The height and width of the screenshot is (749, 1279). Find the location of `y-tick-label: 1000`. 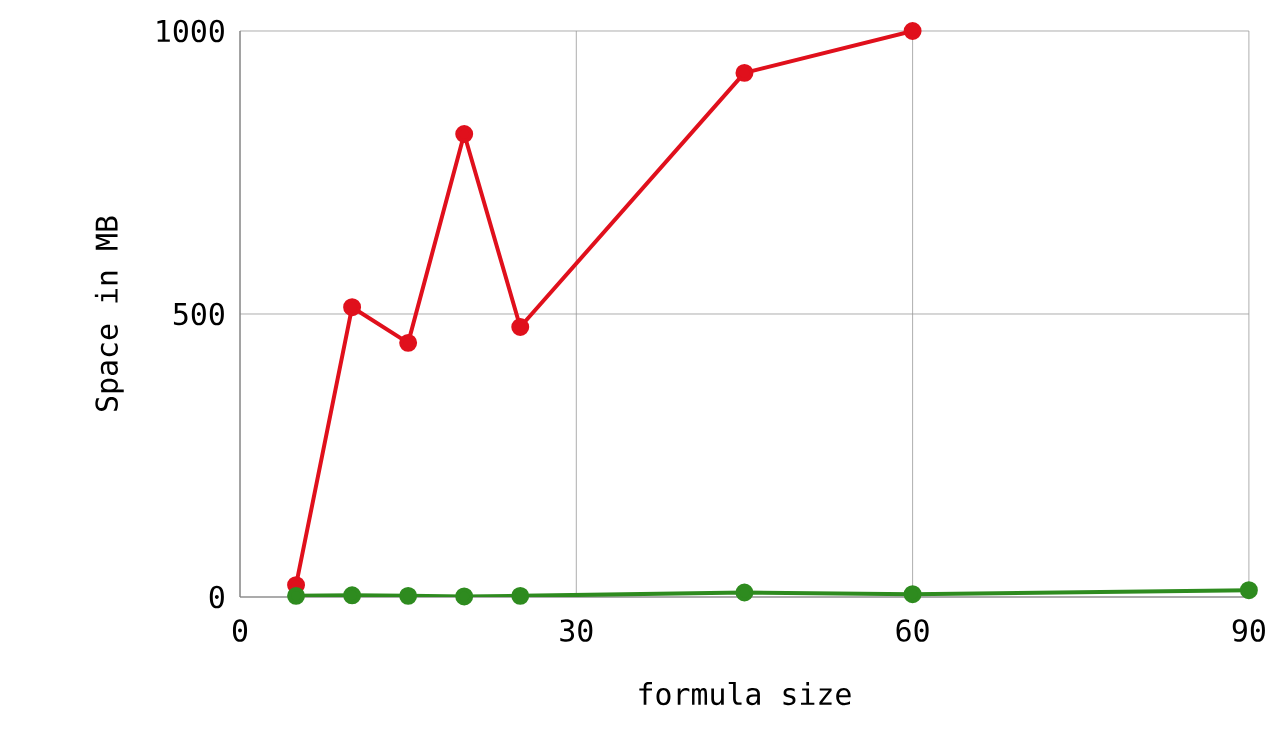

y-tick-label: 1000 is located at coordinates (190, 31).